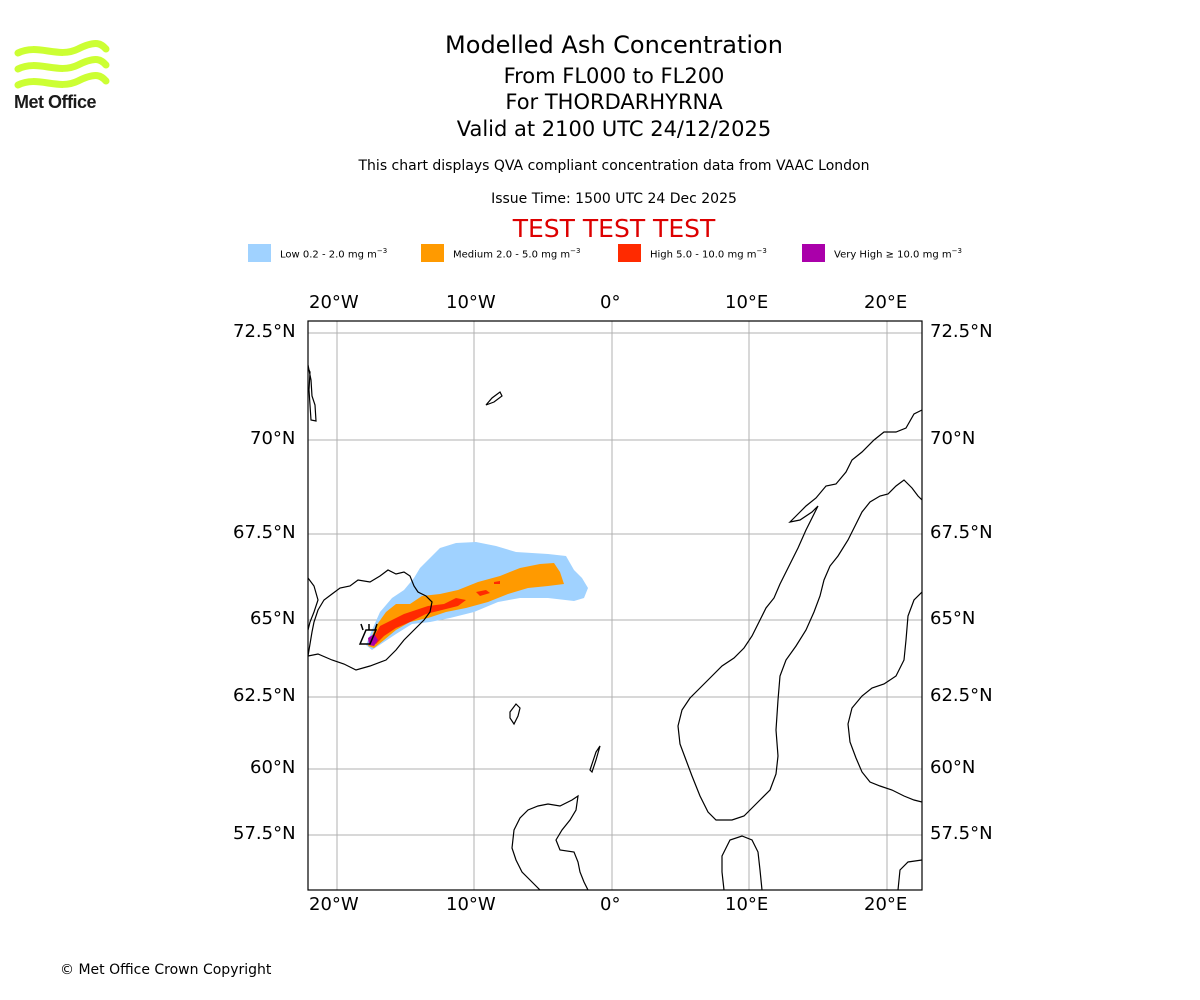 Image resolution: width=1200 pixels, height=1000 pixels. What do you see at coordinates (550, 842) in the screenshot?
I see `coast-scotland` at bounding box center [550, 842].